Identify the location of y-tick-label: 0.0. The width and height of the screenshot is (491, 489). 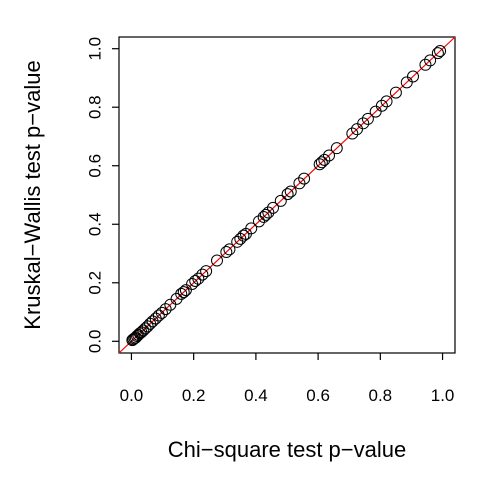
(95, 341).